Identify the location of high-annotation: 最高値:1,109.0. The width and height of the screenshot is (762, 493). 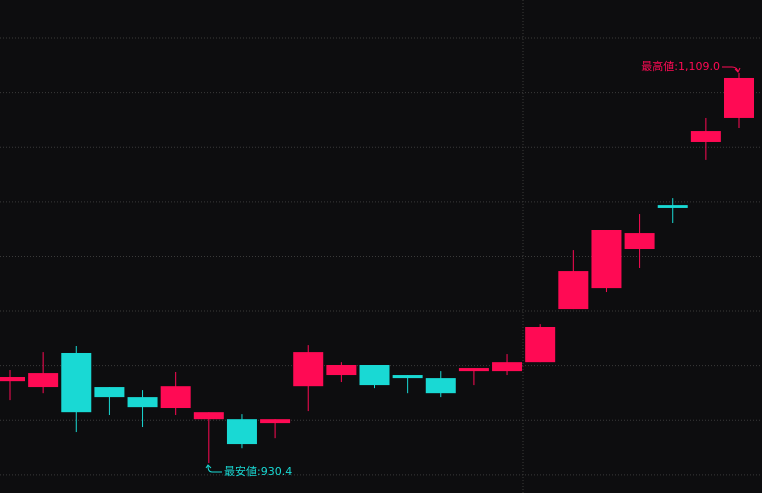
(680, 66).